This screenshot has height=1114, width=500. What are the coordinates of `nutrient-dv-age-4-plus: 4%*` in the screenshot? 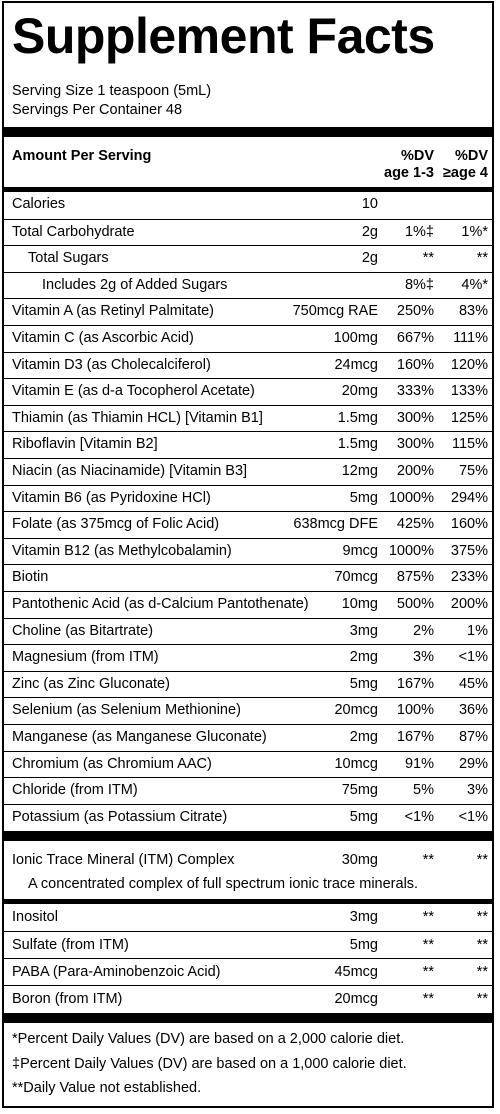 It's located at (474, 284).